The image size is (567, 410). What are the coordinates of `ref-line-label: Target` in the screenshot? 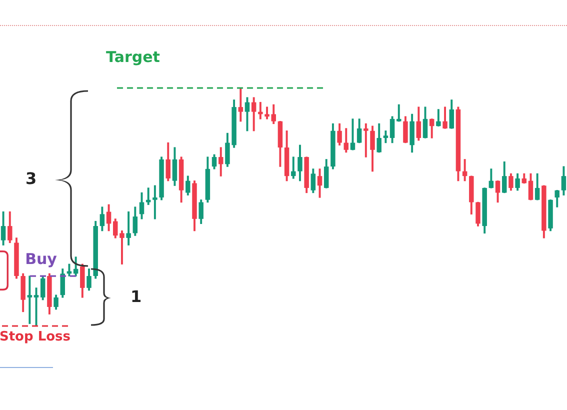 It's located at (133, 57).